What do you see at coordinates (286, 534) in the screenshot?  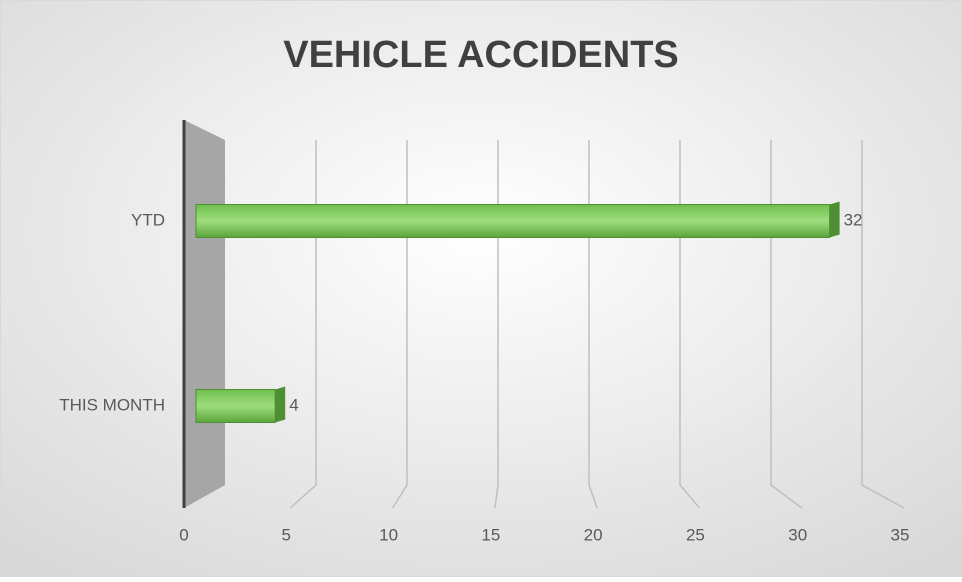 I see `x-tick-label: 5` at bounding box center [286, 534].